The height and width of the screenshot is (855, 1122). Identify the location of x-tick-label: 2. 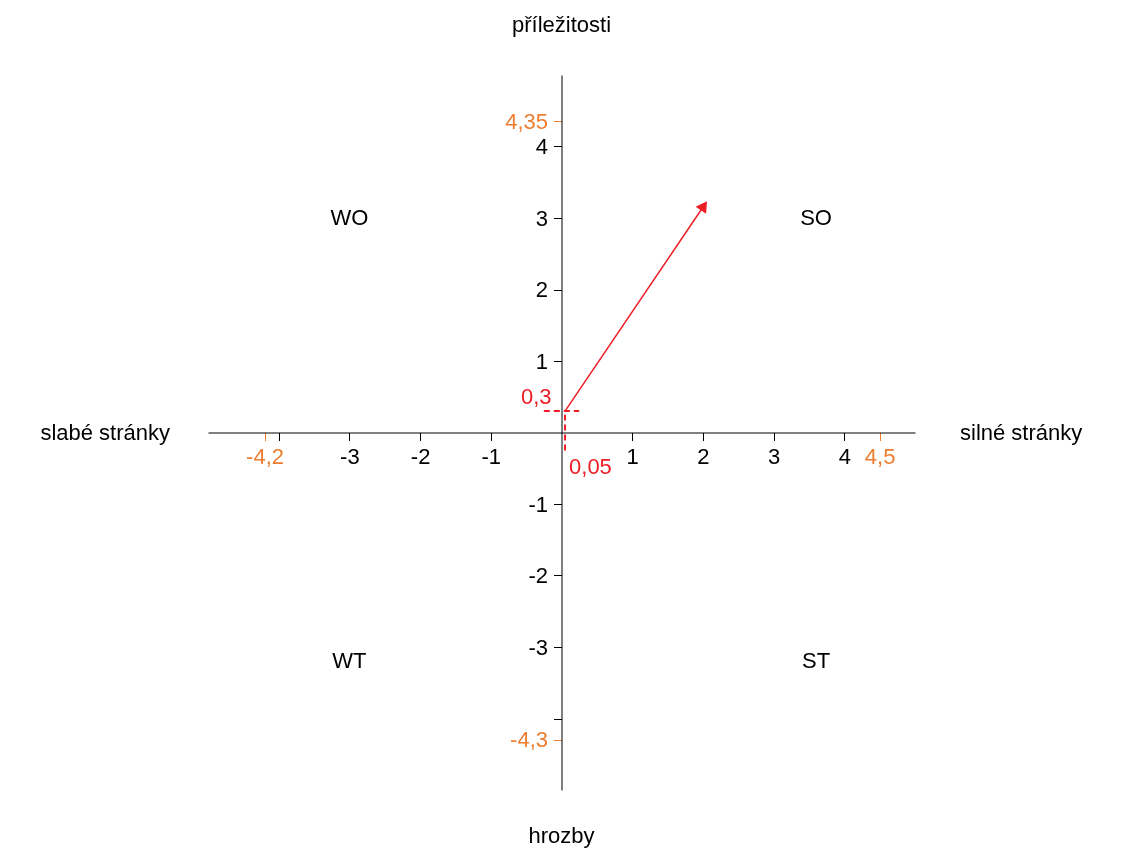
(703, 456).